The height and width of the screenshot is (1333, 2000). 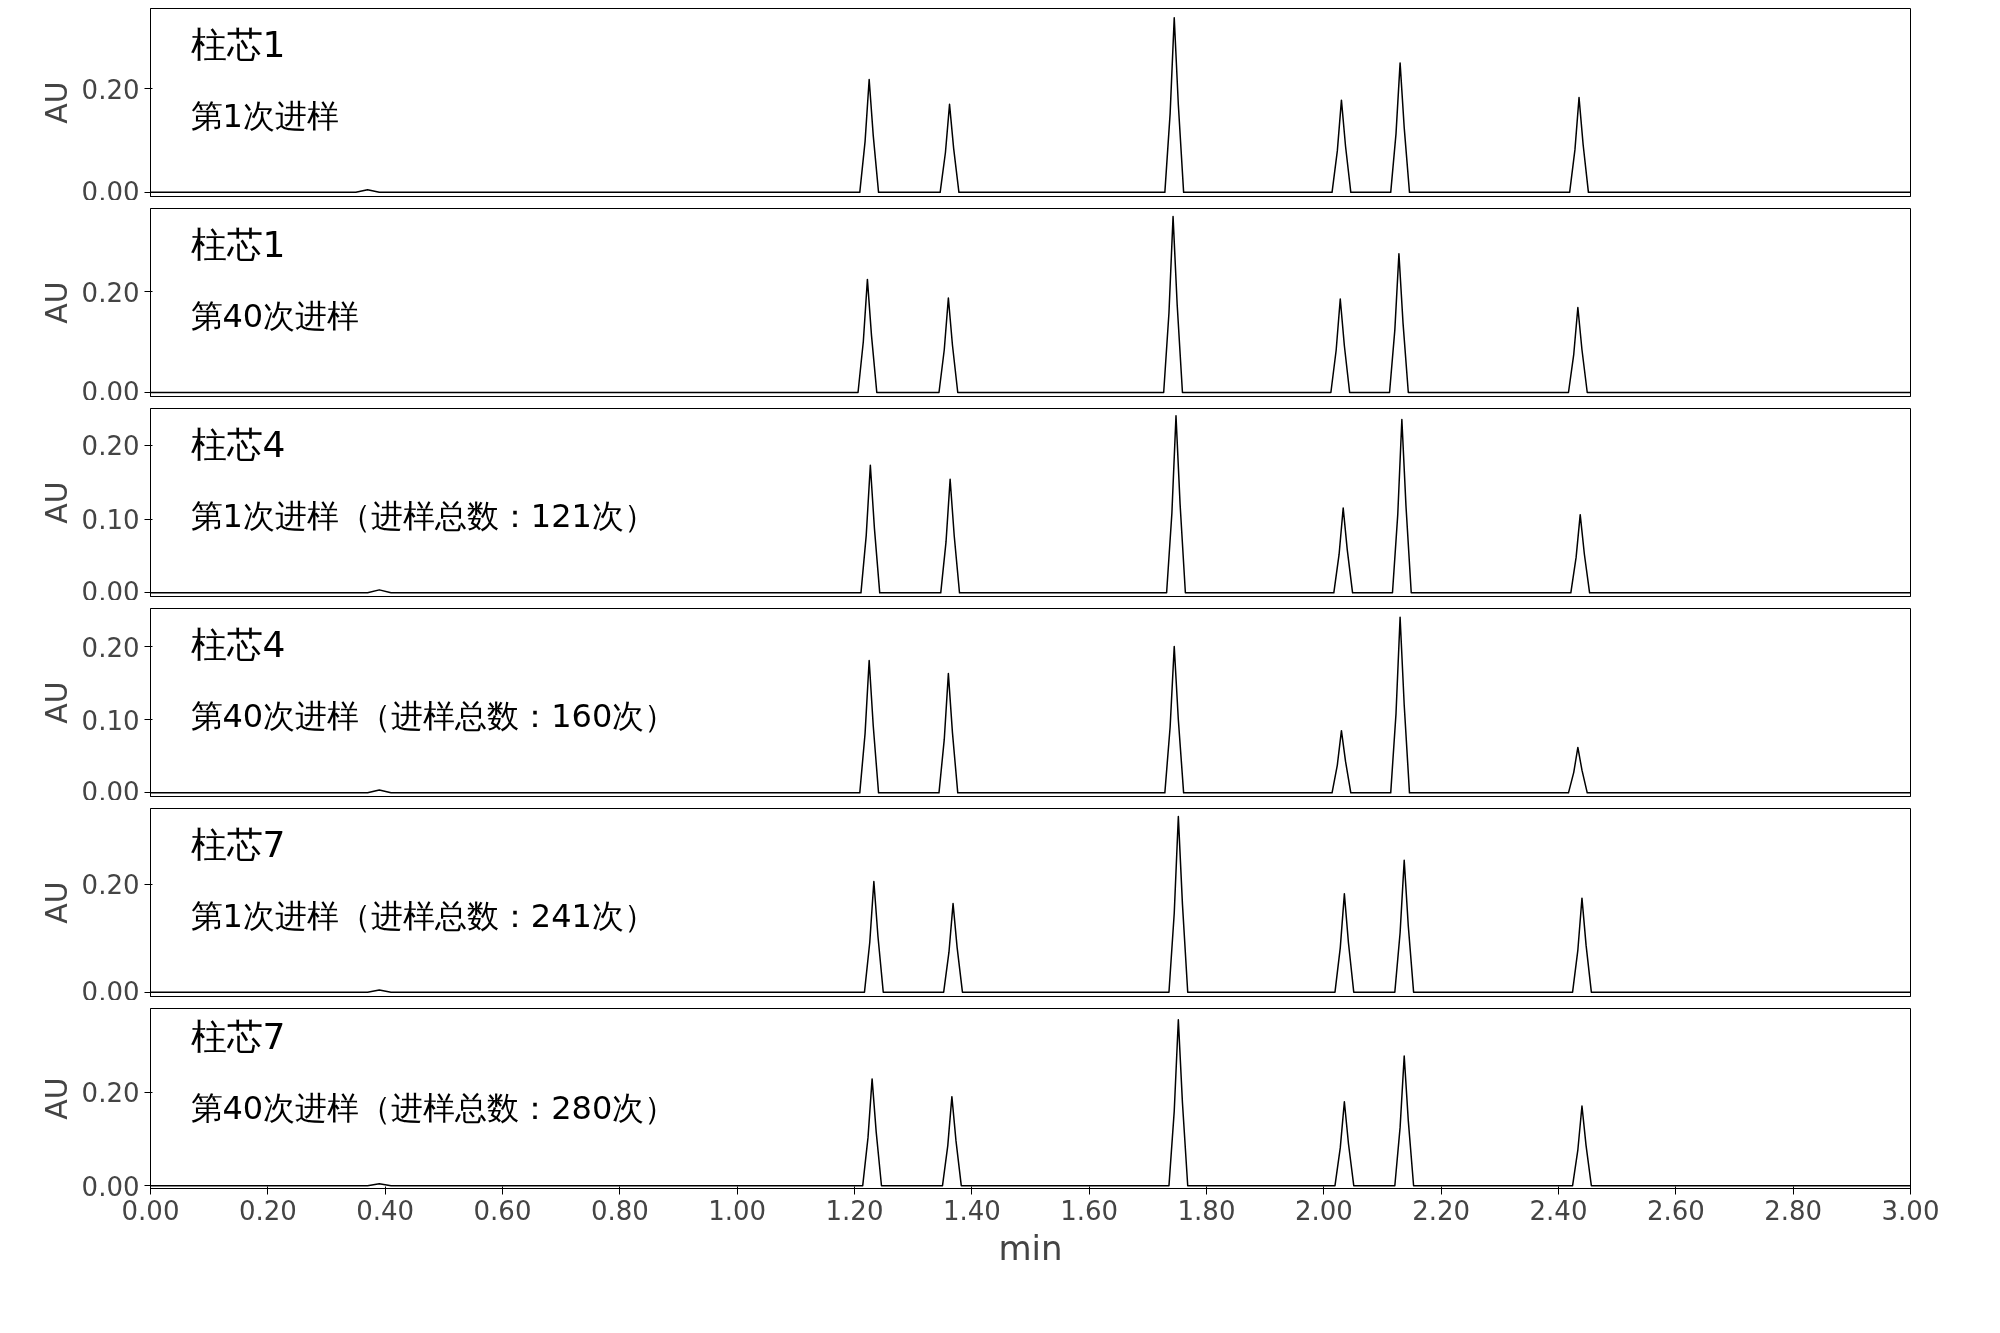 I want to click on x-tick-label: 2.00, so click(x=1323, y=1210).